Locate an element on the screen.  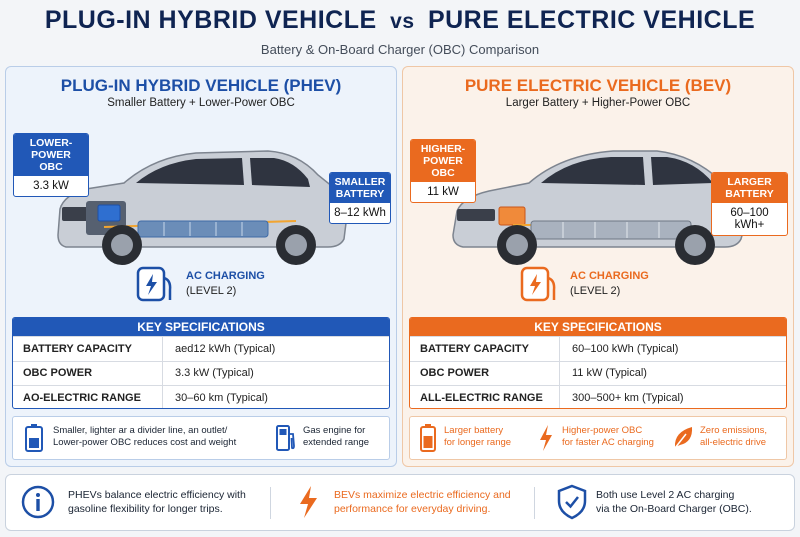
bev-note-2: Higher-power OBC for faster AC charging is located at coordinates (600, 439).